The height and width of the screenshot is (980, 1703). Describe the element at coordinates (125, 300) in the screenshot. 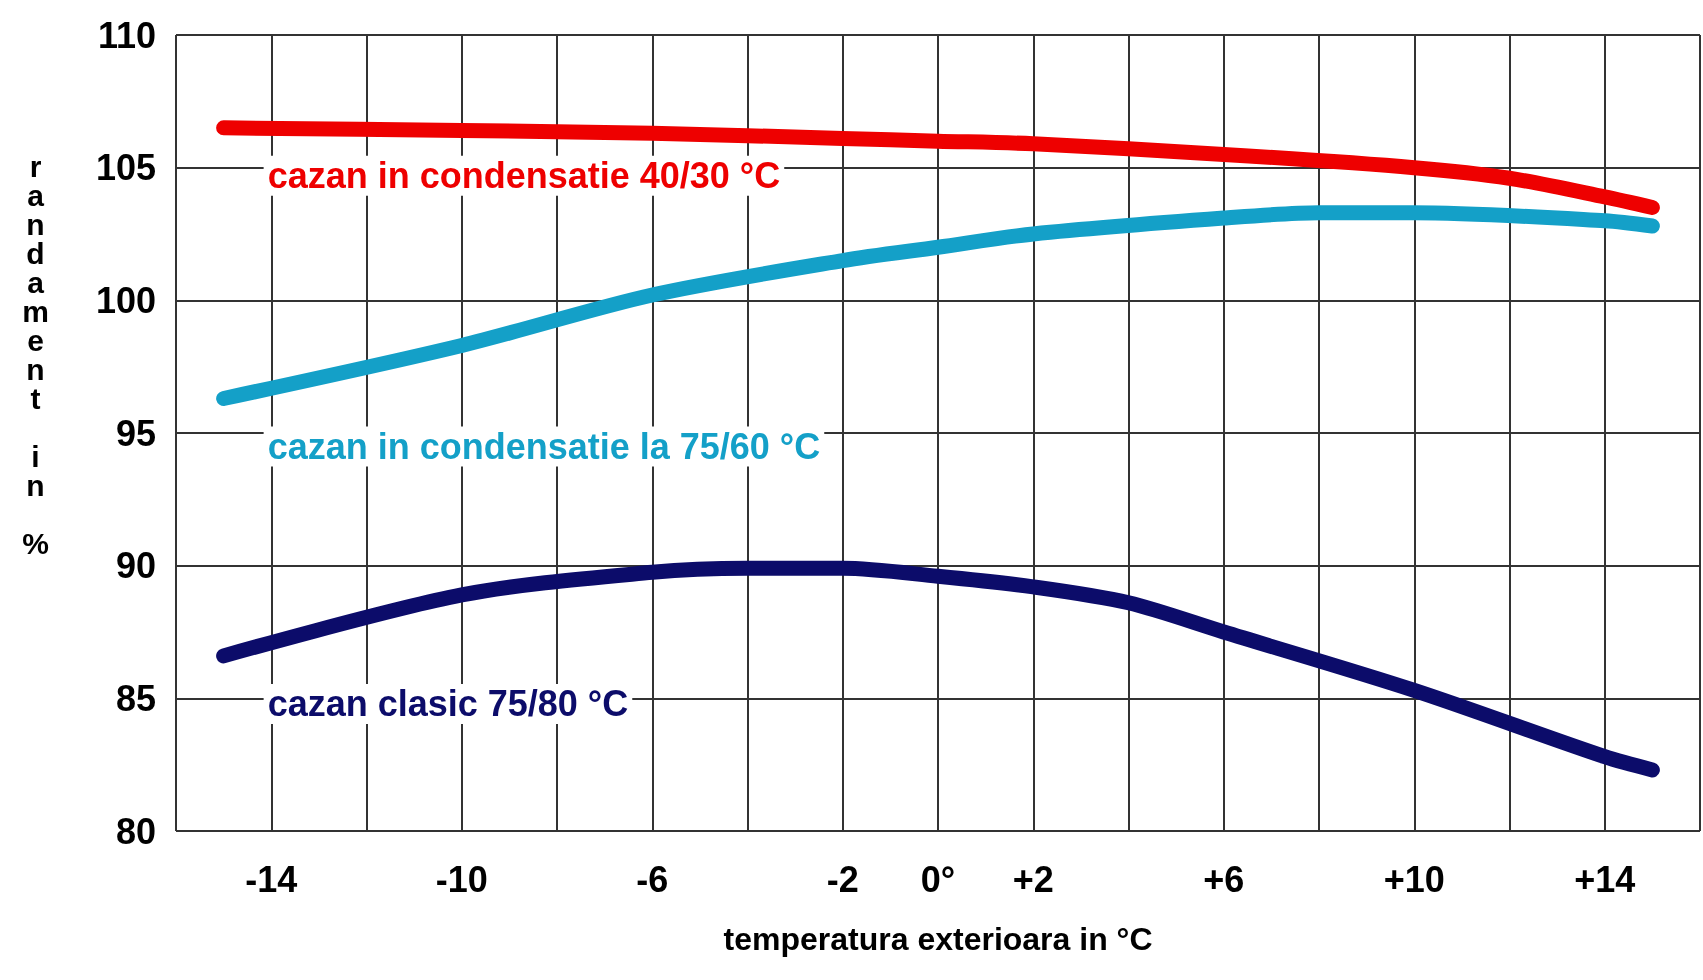

I see `y-tick-label: 100` at that location.